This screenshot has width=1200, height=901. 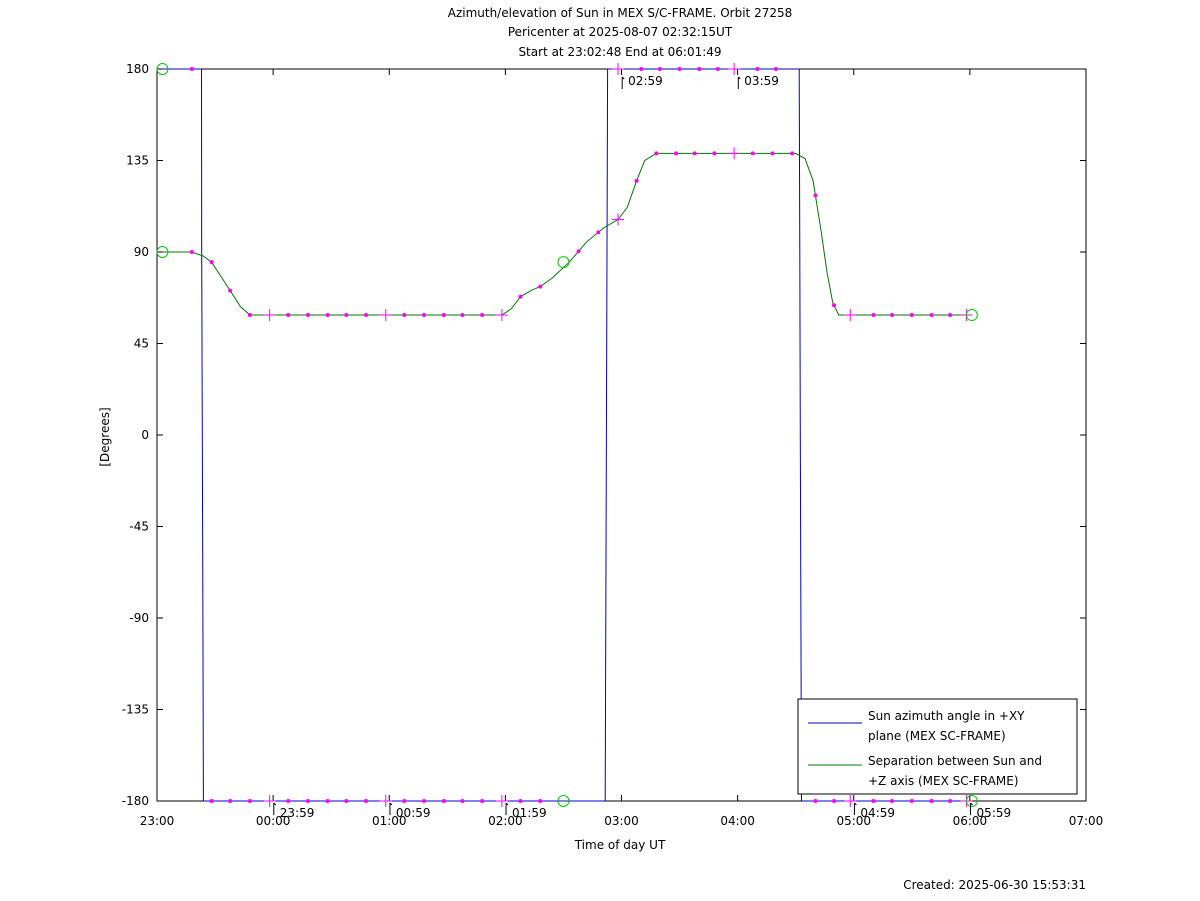 I want to click on time-annotation: 05:59, so click(x=990, y=811).